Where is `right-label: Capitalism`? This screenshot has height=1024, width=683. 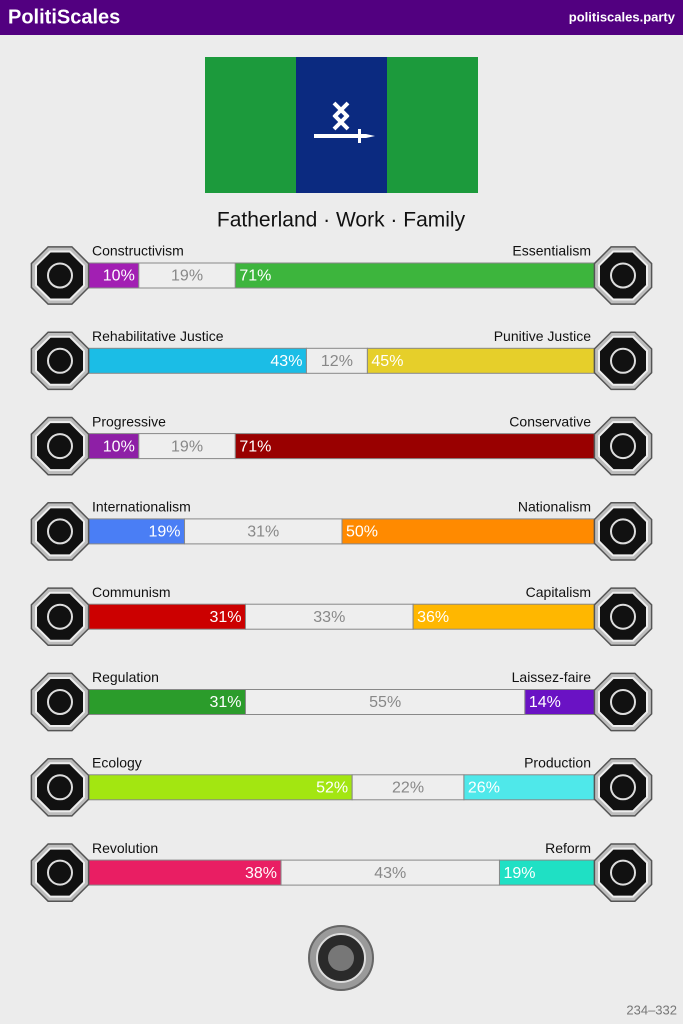
right-label: Capitalism is located at coordinates (558, 592).